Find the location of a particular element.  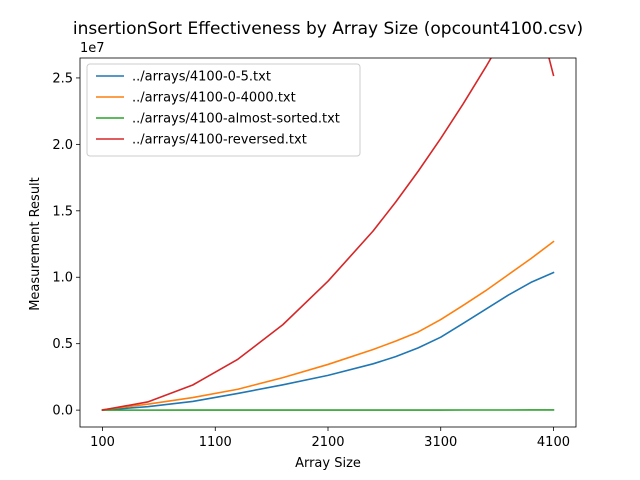

y-tick-label: 1.0 is located at coordinates (62, 278).